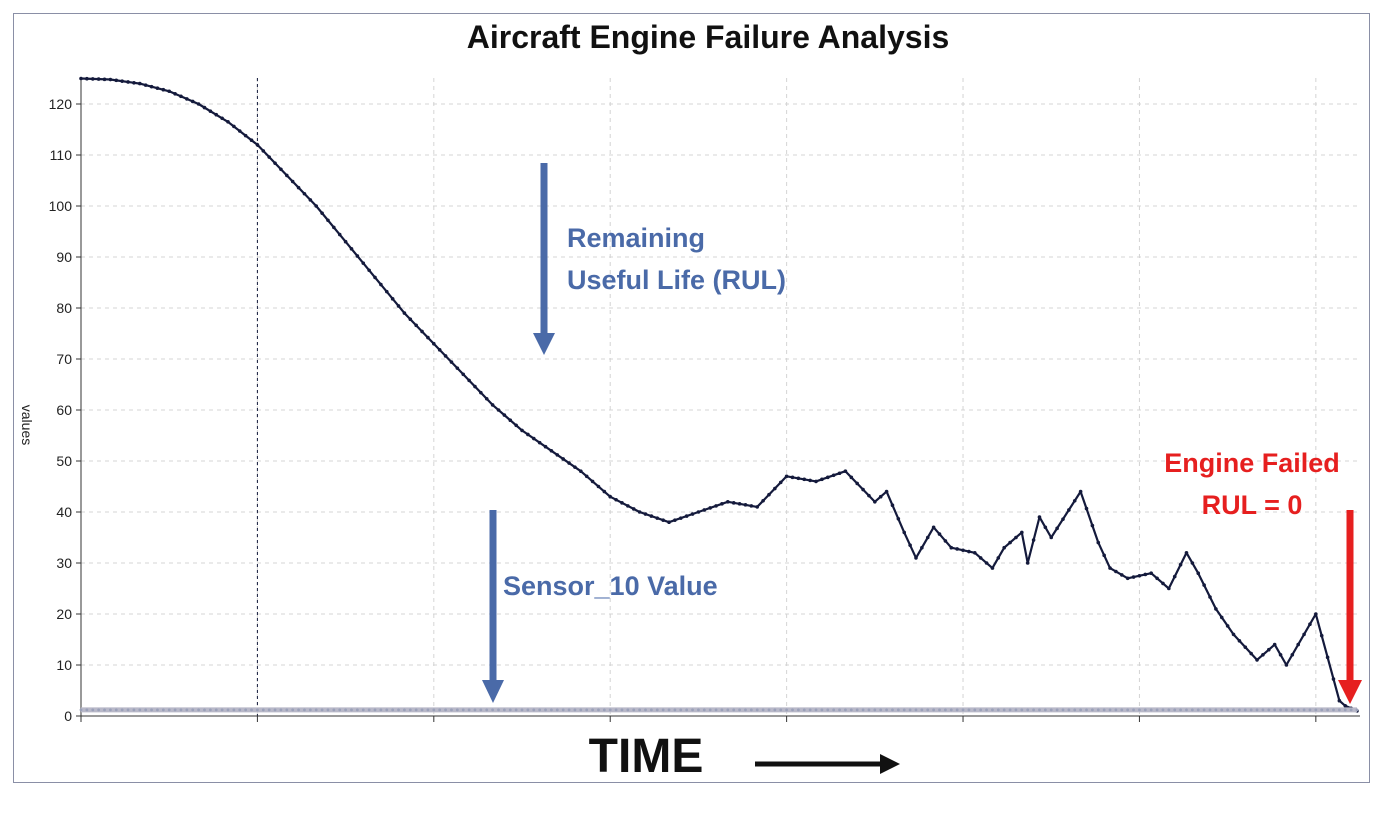 The image size is (1400, 822). Describe the element at coordinates (493, 691) in the screenshot. I see `sensor-arrow-head` at that location.